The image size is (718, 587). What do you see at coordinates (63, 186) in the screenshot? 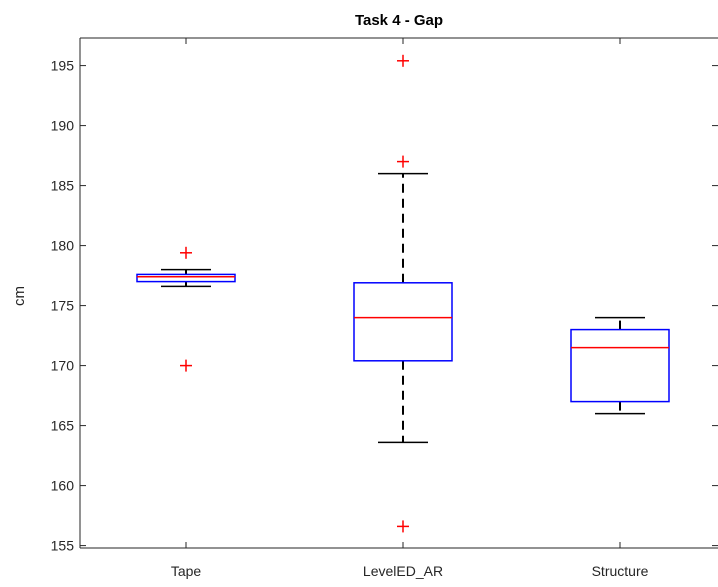
I see `y-tick-label: 185` at bounding box center [63, 186].